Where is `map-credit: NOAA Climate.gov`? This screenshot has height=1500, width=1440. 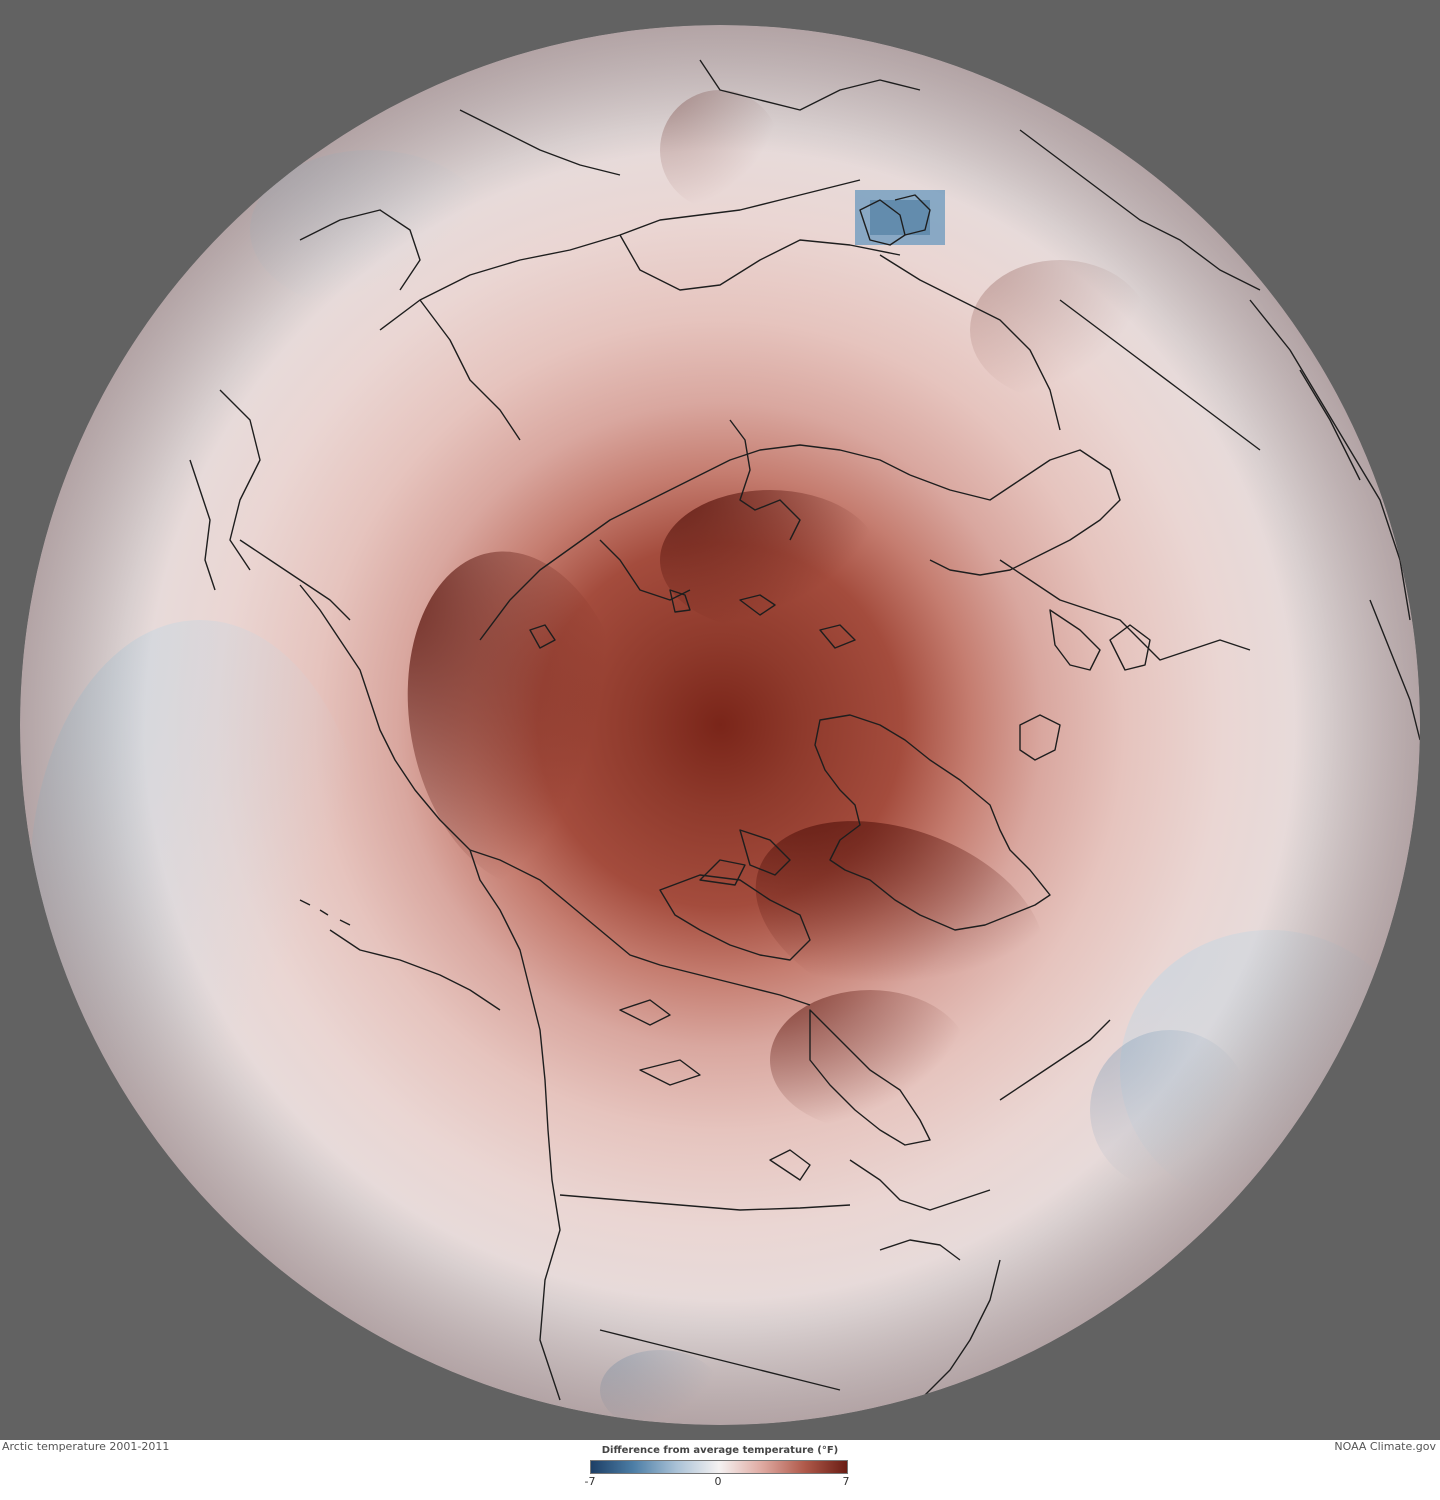 map-credit: NOAA Climate.gov is located at coordinates (1385, 1446).